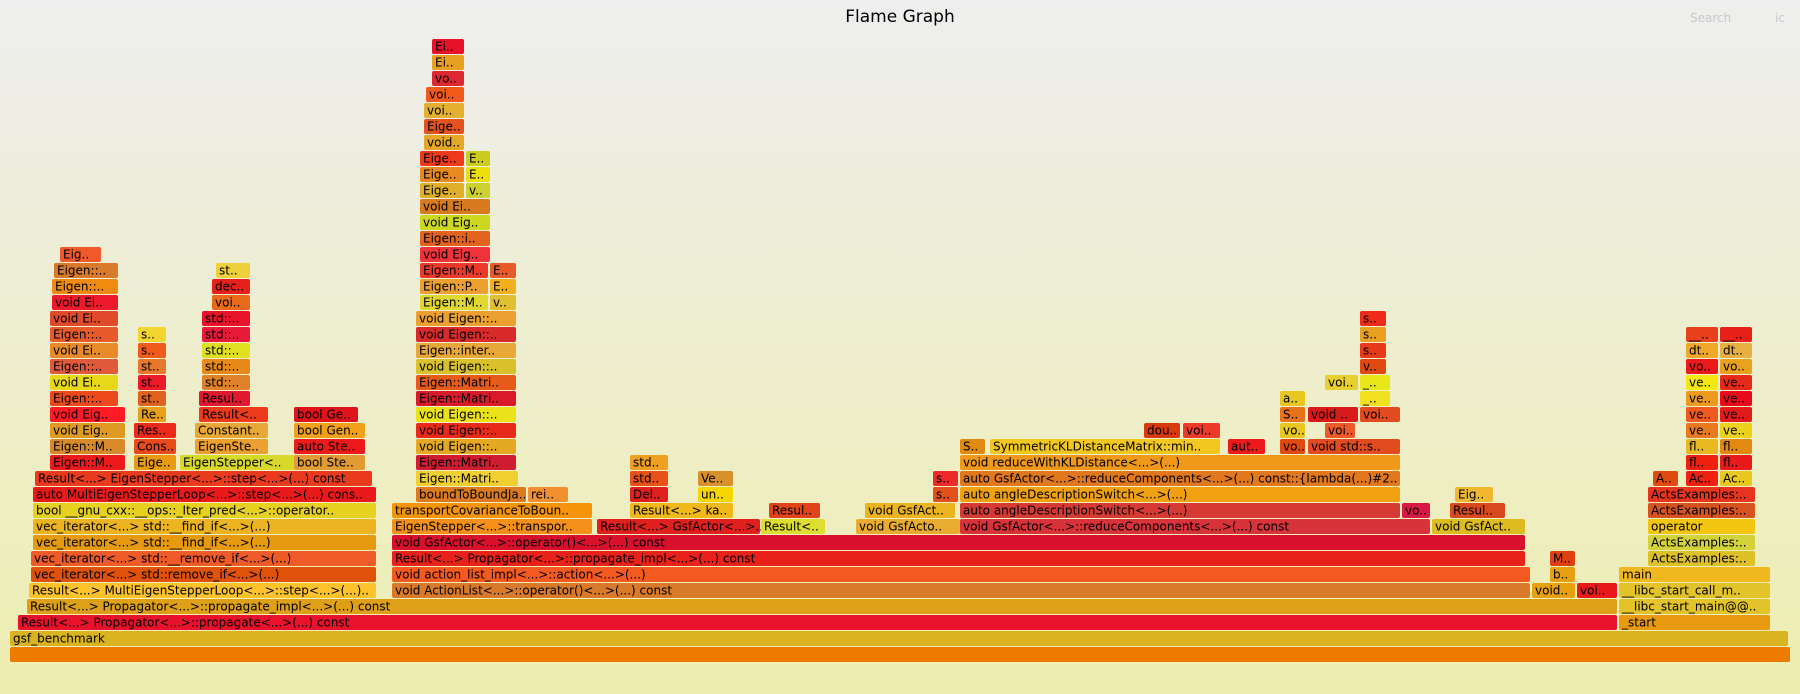  I want to click on flame-frame: auto angleDescriptionSwitch<...>(...), so click(1180, 510).